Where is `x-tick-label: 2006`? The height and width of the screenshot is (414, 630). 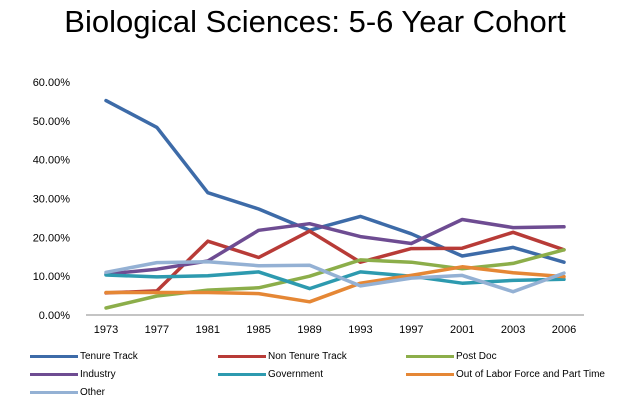 x-tick-label: 2006 is located at coordinates (564, 330).